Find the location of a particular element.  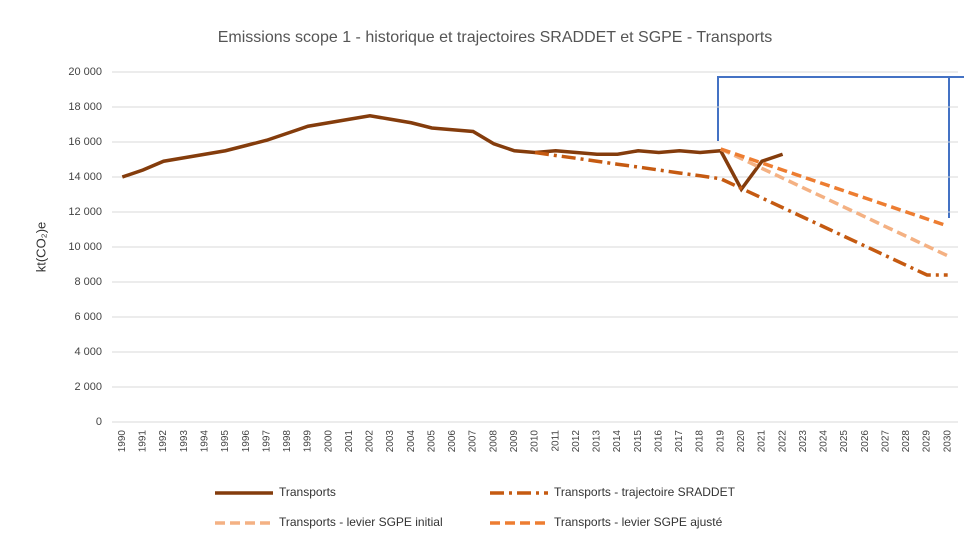

y-tick-label: 16 000 is located at coordinates (85, 142).